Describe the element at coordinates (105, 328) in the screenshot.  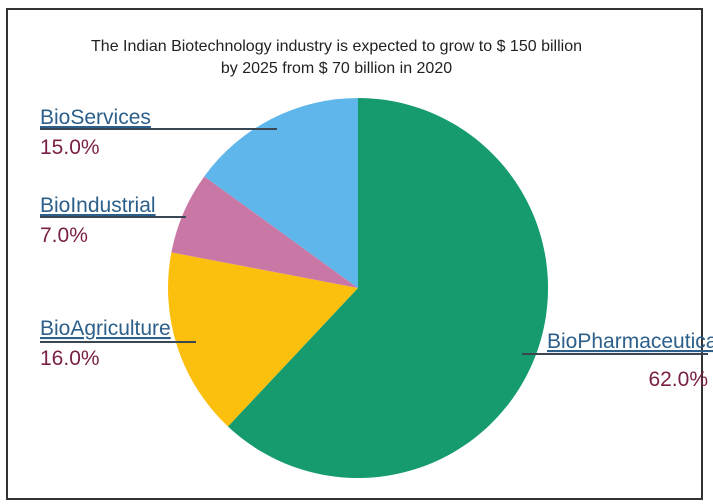
I see `slice-label-bioagriculture: BioAgriculture` at that location.